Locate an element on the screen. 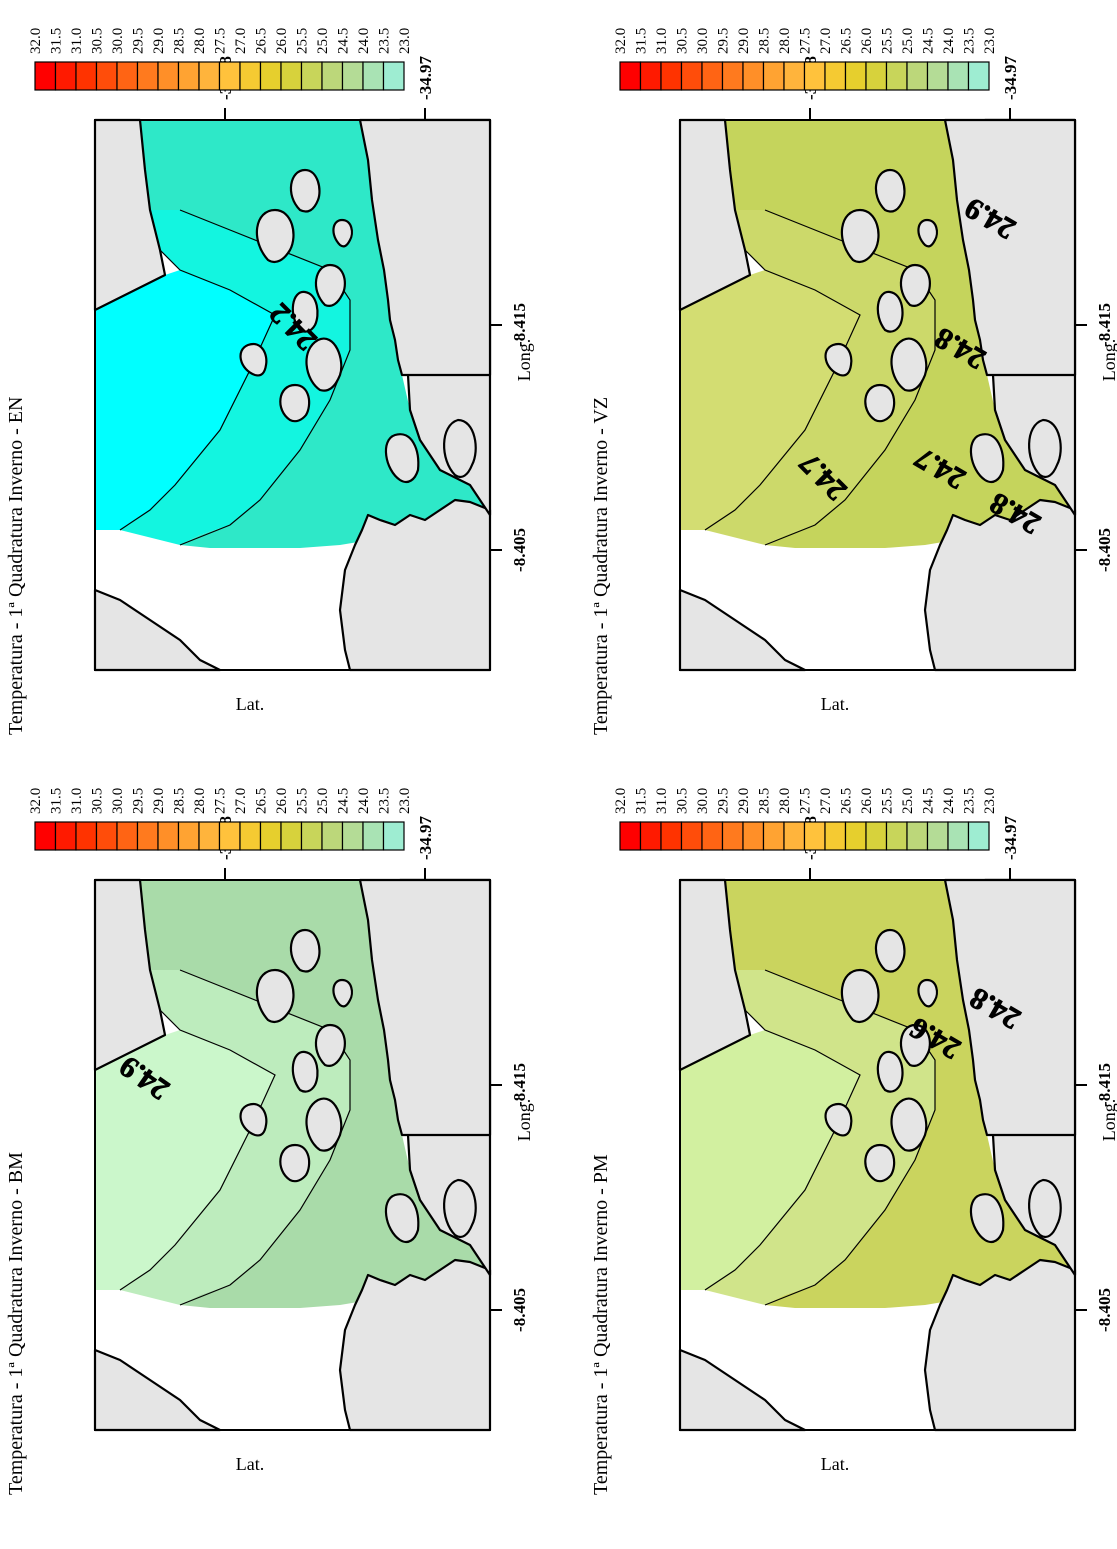  y-axis-label: Lat. is located at coordinates (835, 1464).